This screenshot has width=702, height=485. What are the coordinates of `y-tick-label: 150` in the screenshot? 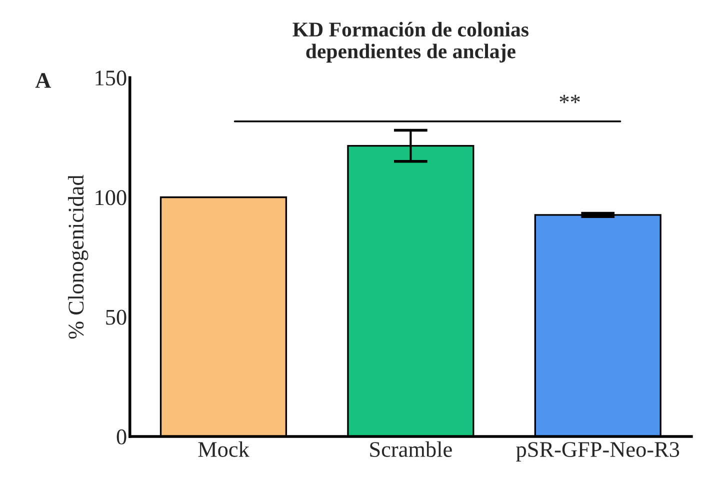 It's located at (111, 78).